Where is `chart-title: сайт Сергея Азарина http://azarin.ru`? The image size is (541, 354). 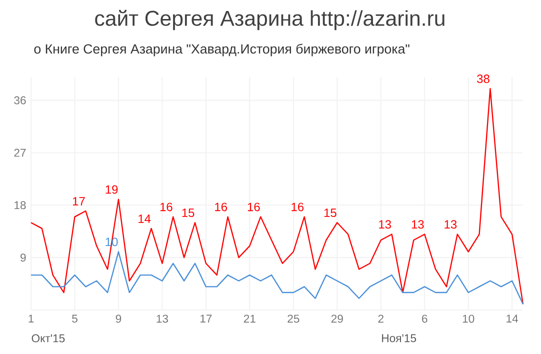
chart-title: сайт Сергея Азарина http://azarin.ru is located at coordinates (269, 20).